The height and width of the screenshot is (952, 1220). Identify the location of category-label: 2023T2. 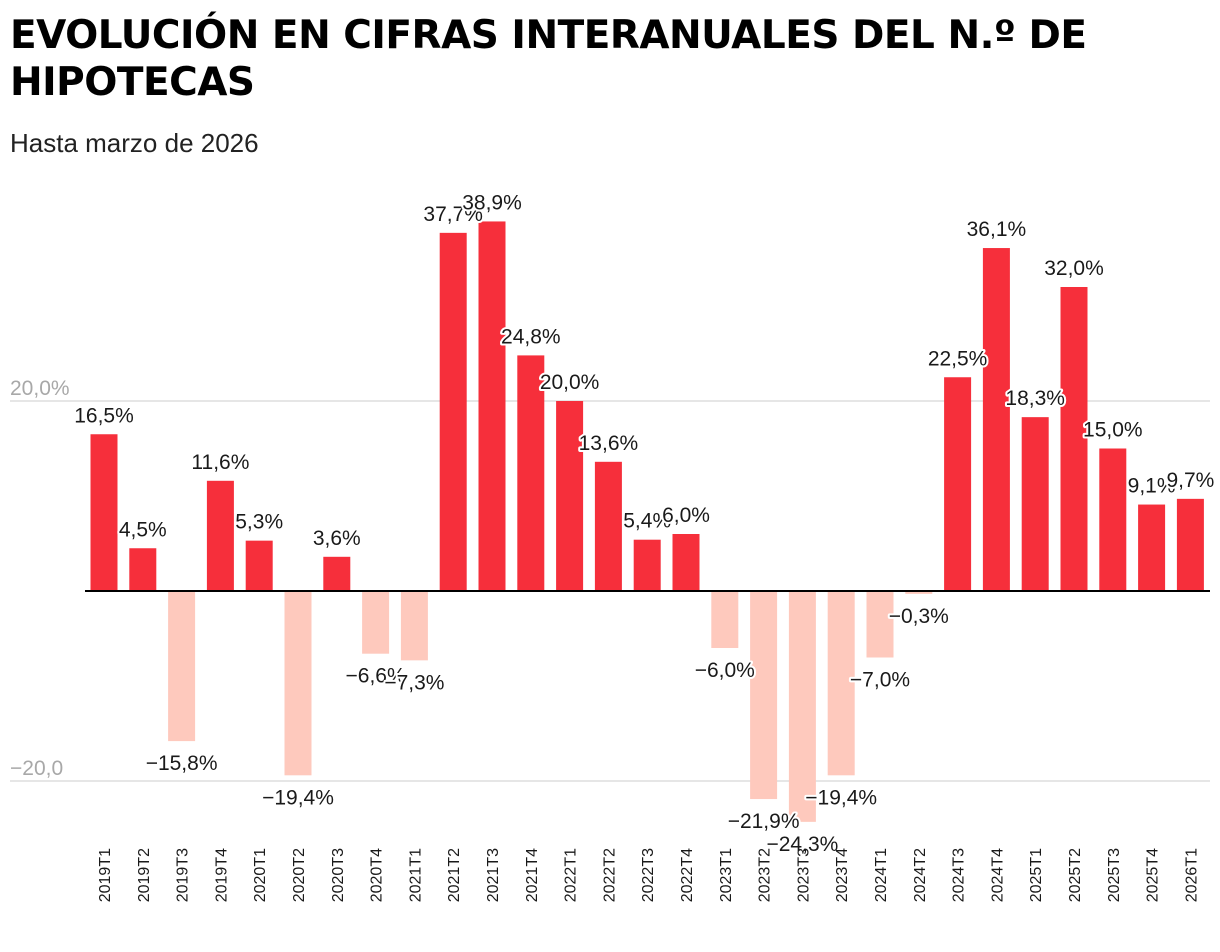
(765, 875).